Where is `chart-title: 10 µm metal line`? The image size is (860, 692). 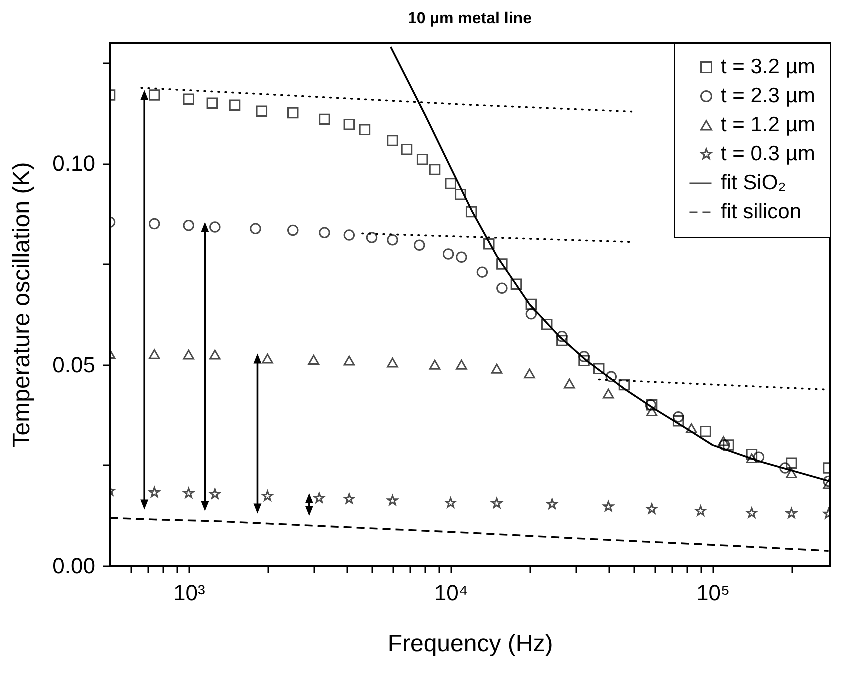
chart-title: 10 µm metal line is located at coordinates (470, 19).